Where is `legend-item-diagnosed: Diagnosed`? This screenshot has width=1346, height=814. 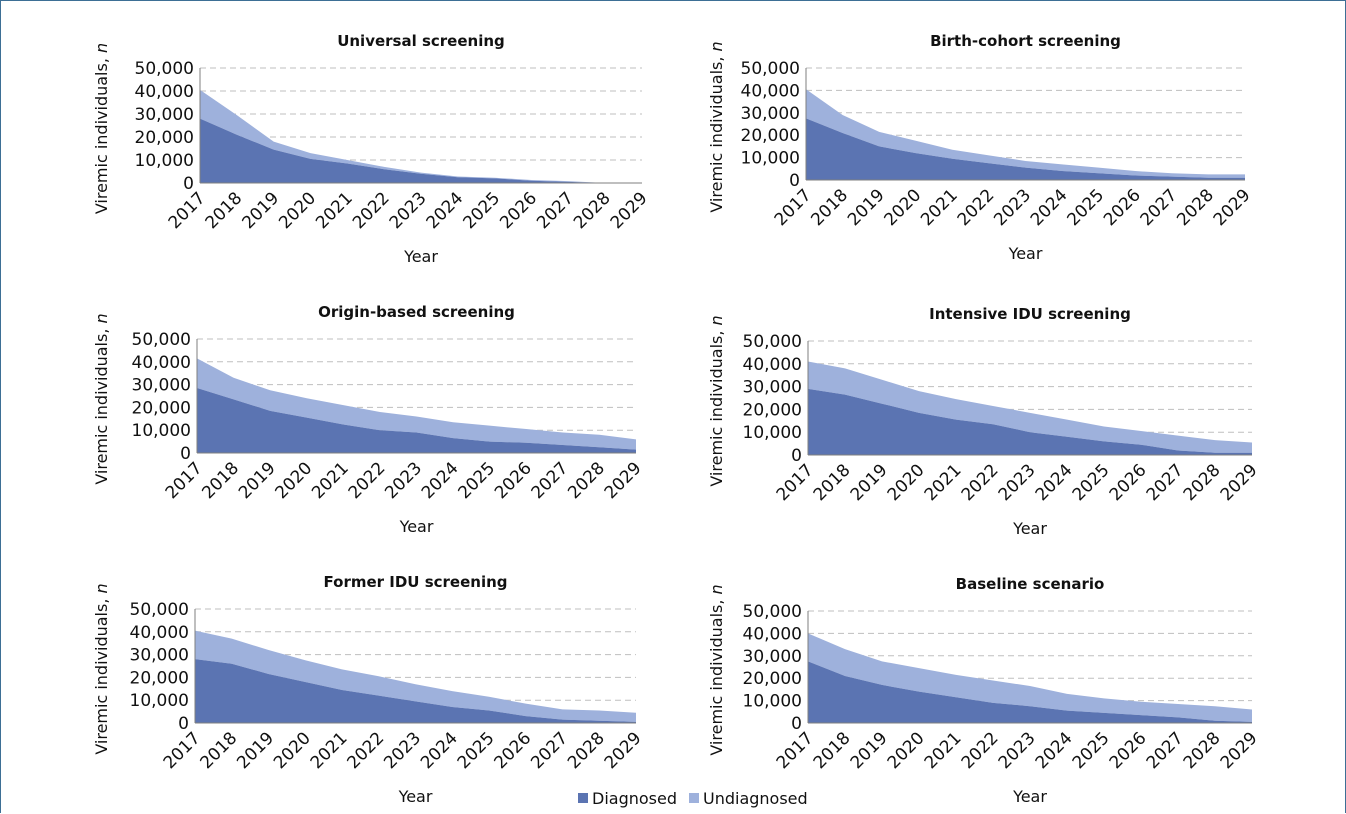
legend-item-diagnosed: Diagnosed is located at coordinates (627, 798).